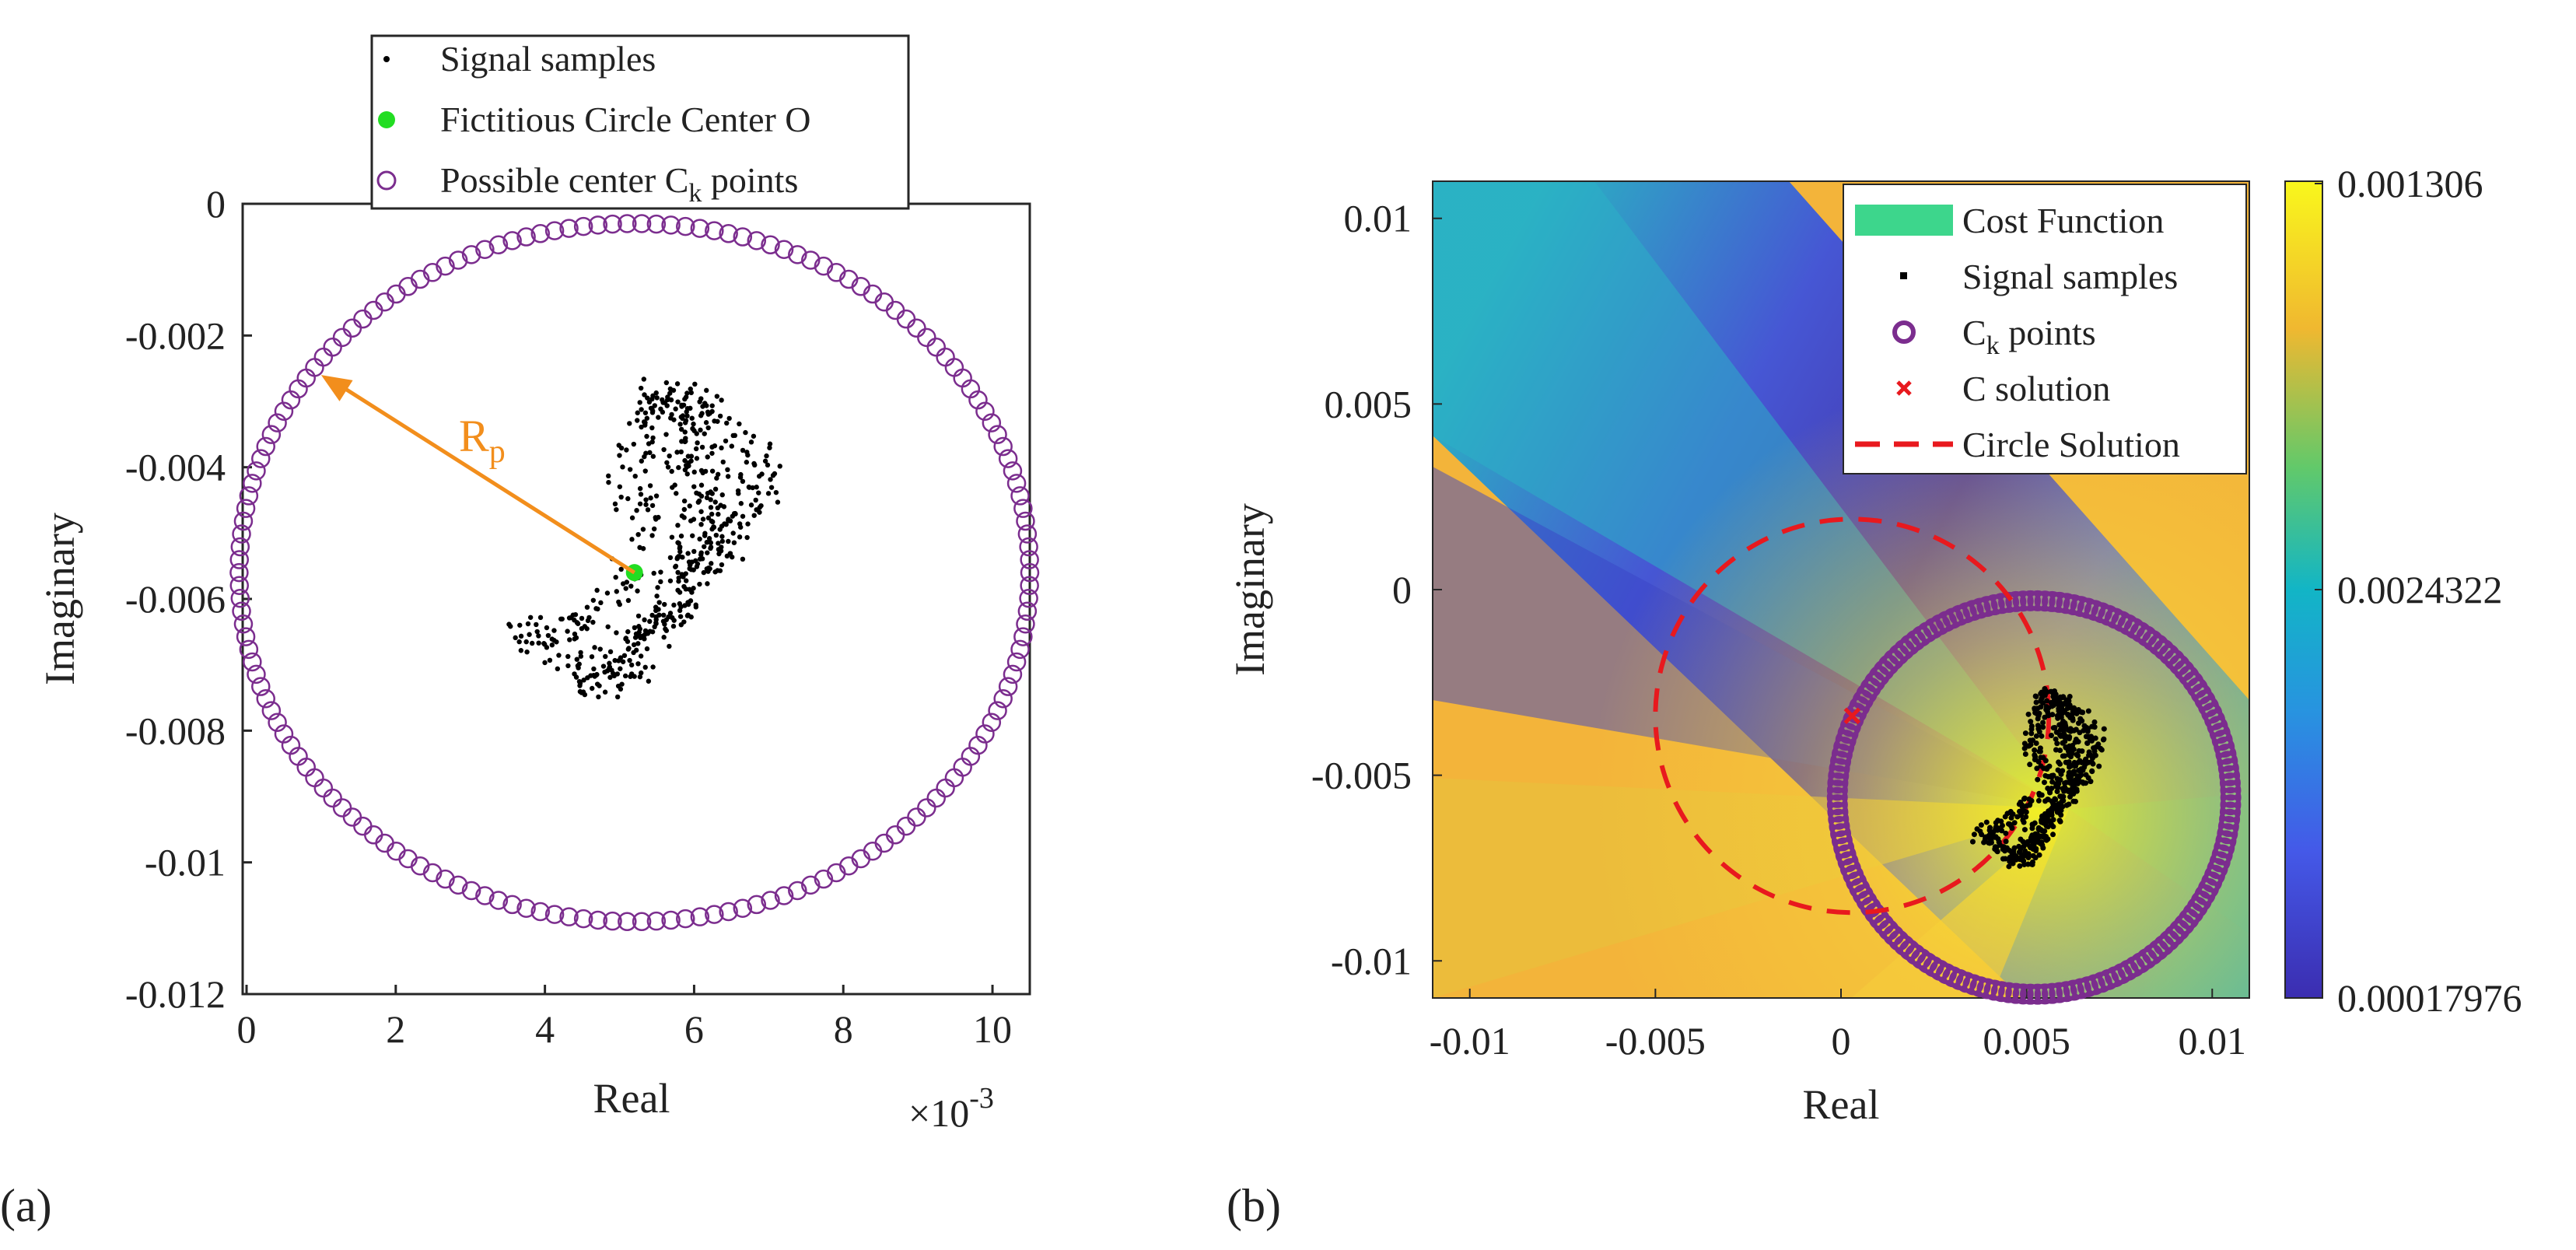  What do you see at coordinates (644, 538) in the screenshot?
I see `signal-samples-a` at bounding box center [644, 538].